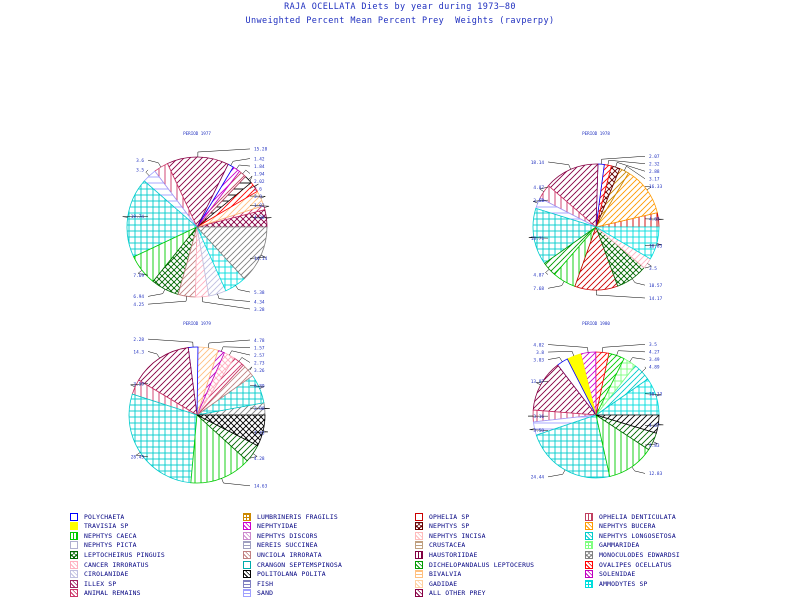 This screenshot has height=600, width=800. Describe the element at coordinates (258, 197) in the screenshot. I see `slice-label: 3.8` at that location.